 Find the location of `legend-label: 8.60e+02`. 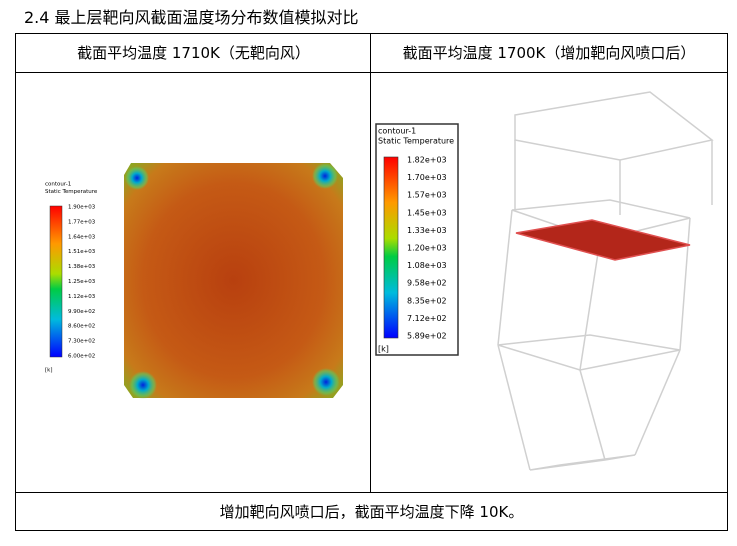

legend-label: 8.60e+02 is located at coordinates (81, 327).